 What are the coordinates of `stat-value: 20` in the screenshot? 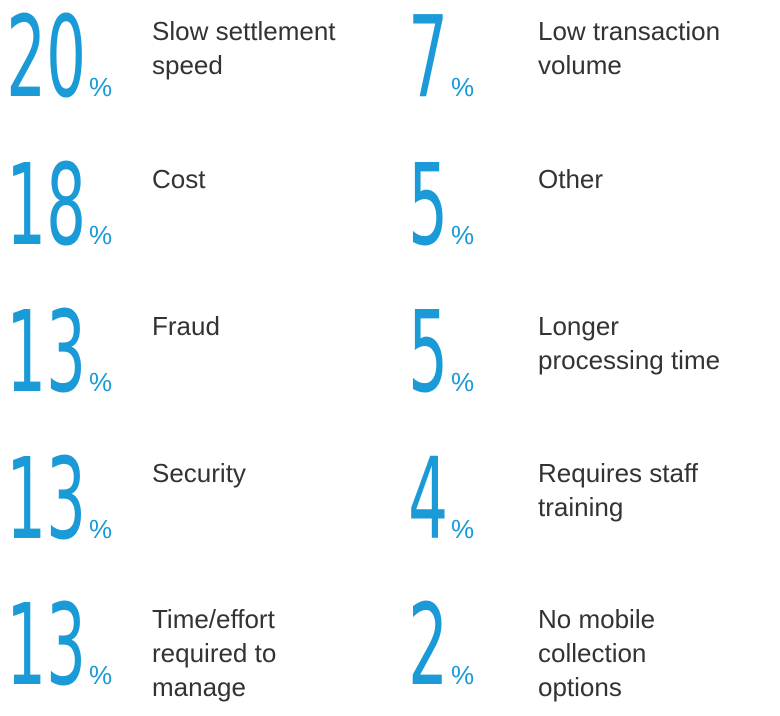 It's located at (46, 61).